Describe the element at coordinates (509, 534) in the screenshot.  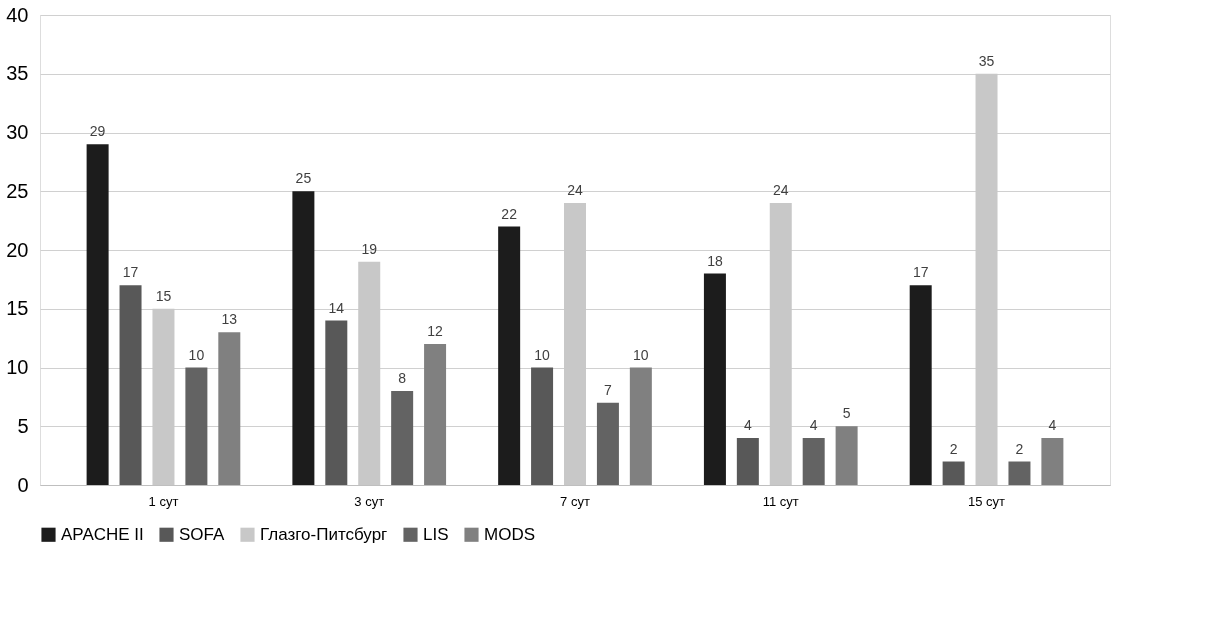
I see `legend-label: MODS` at that location.